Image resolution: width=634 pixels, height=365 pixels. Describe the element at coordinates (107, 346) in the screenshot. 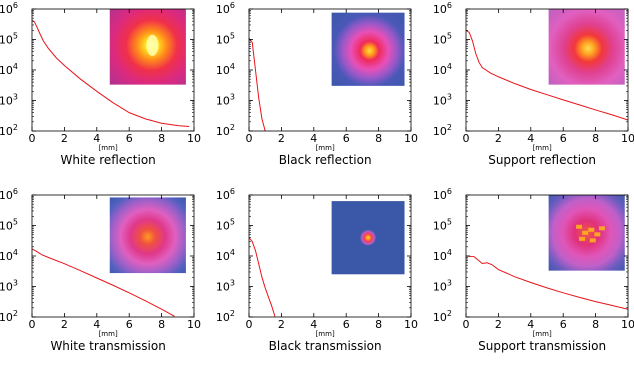

I see `chart-caption: White transmission` at that location.